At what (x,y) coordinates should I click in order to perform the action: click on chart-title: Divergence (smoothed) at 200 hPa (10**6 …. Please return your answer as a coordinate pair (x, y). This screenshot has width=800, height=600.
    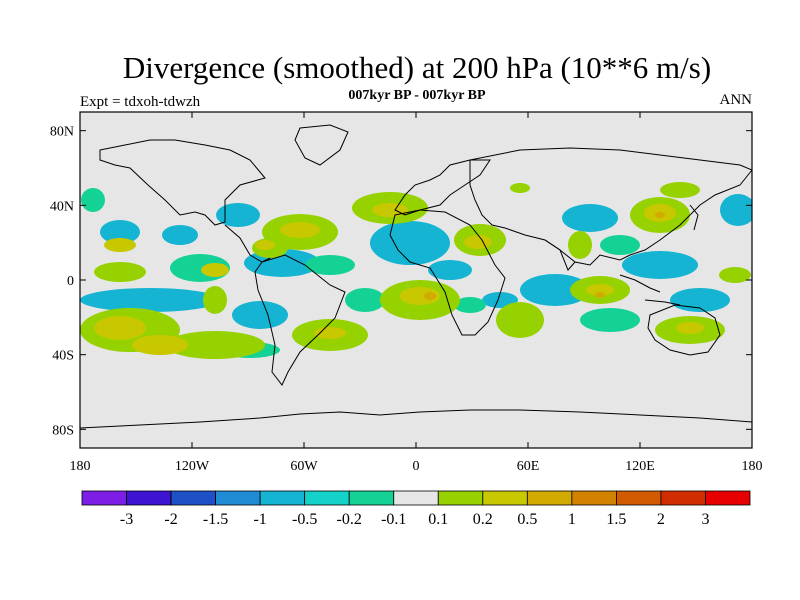
    Looking at the image, I should click on (417, 67).